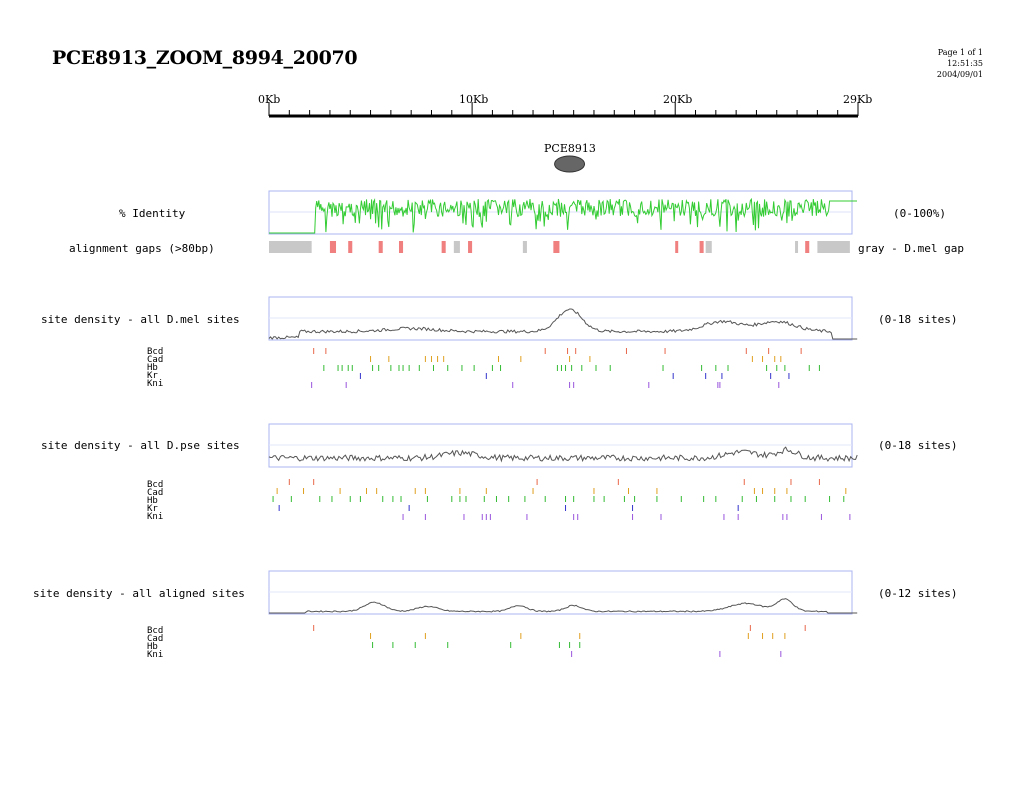  Describe the element at coordinates (155, 384) in the screenshot. I see `dmel-kni-label: Kni` at that location.